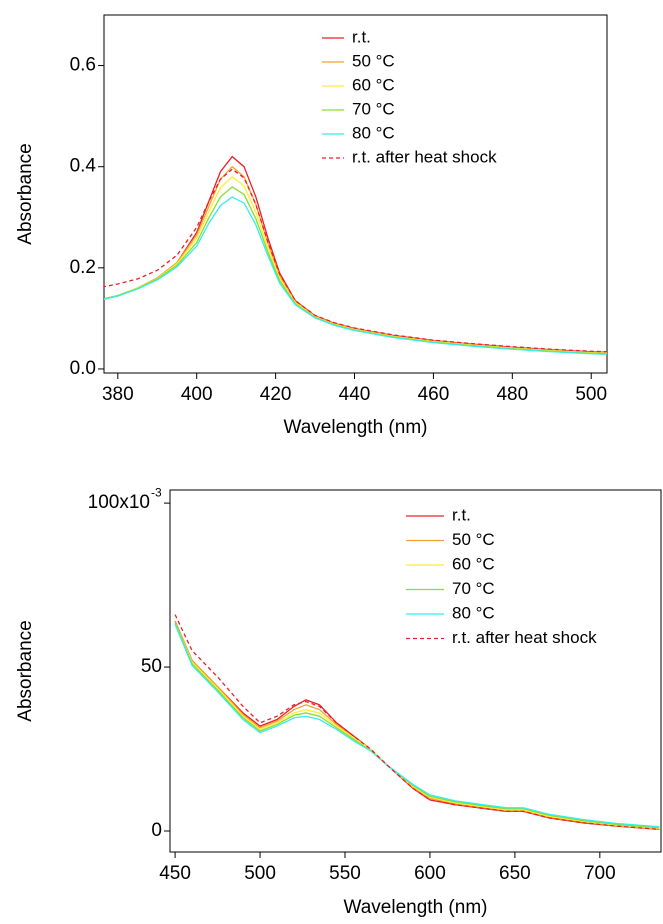 Image resolution: width=663 pixels, height=924 pixels. Describe the element at coordinates (118, 394) in the screenshot. I see `x-tick-label: 380` at that location.